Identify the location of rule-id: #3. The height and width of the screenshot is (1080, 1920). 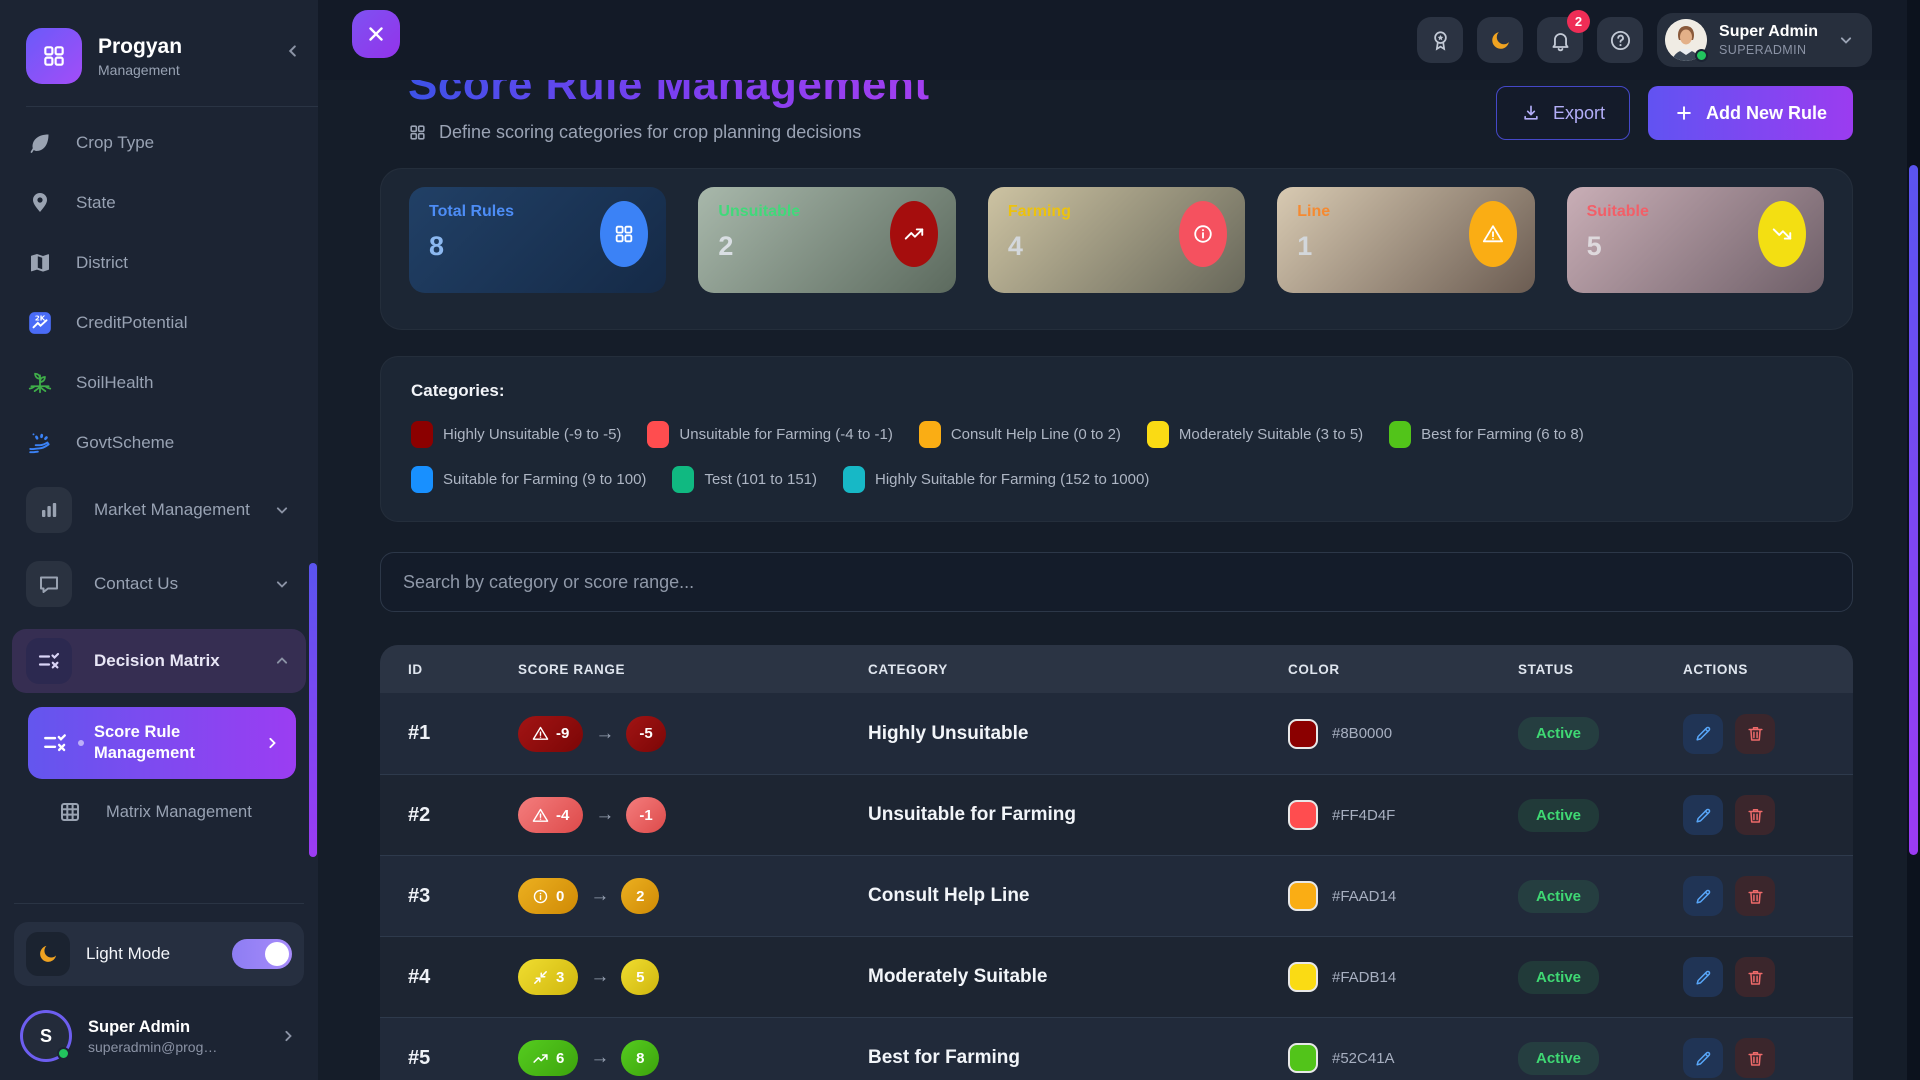
(419, 895).